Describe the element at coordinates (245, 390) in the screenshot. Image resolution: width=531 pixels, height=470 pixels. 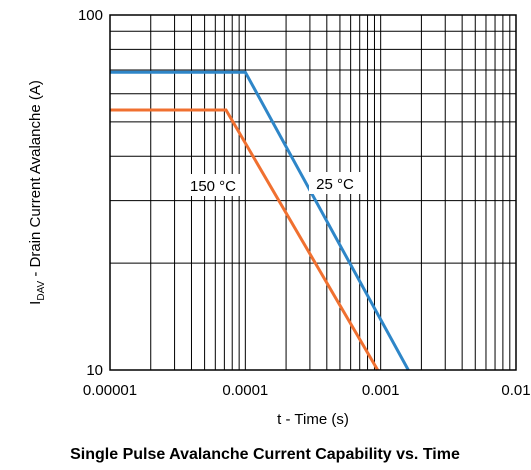
I see `x-tick-label: 0.0001` at that location.